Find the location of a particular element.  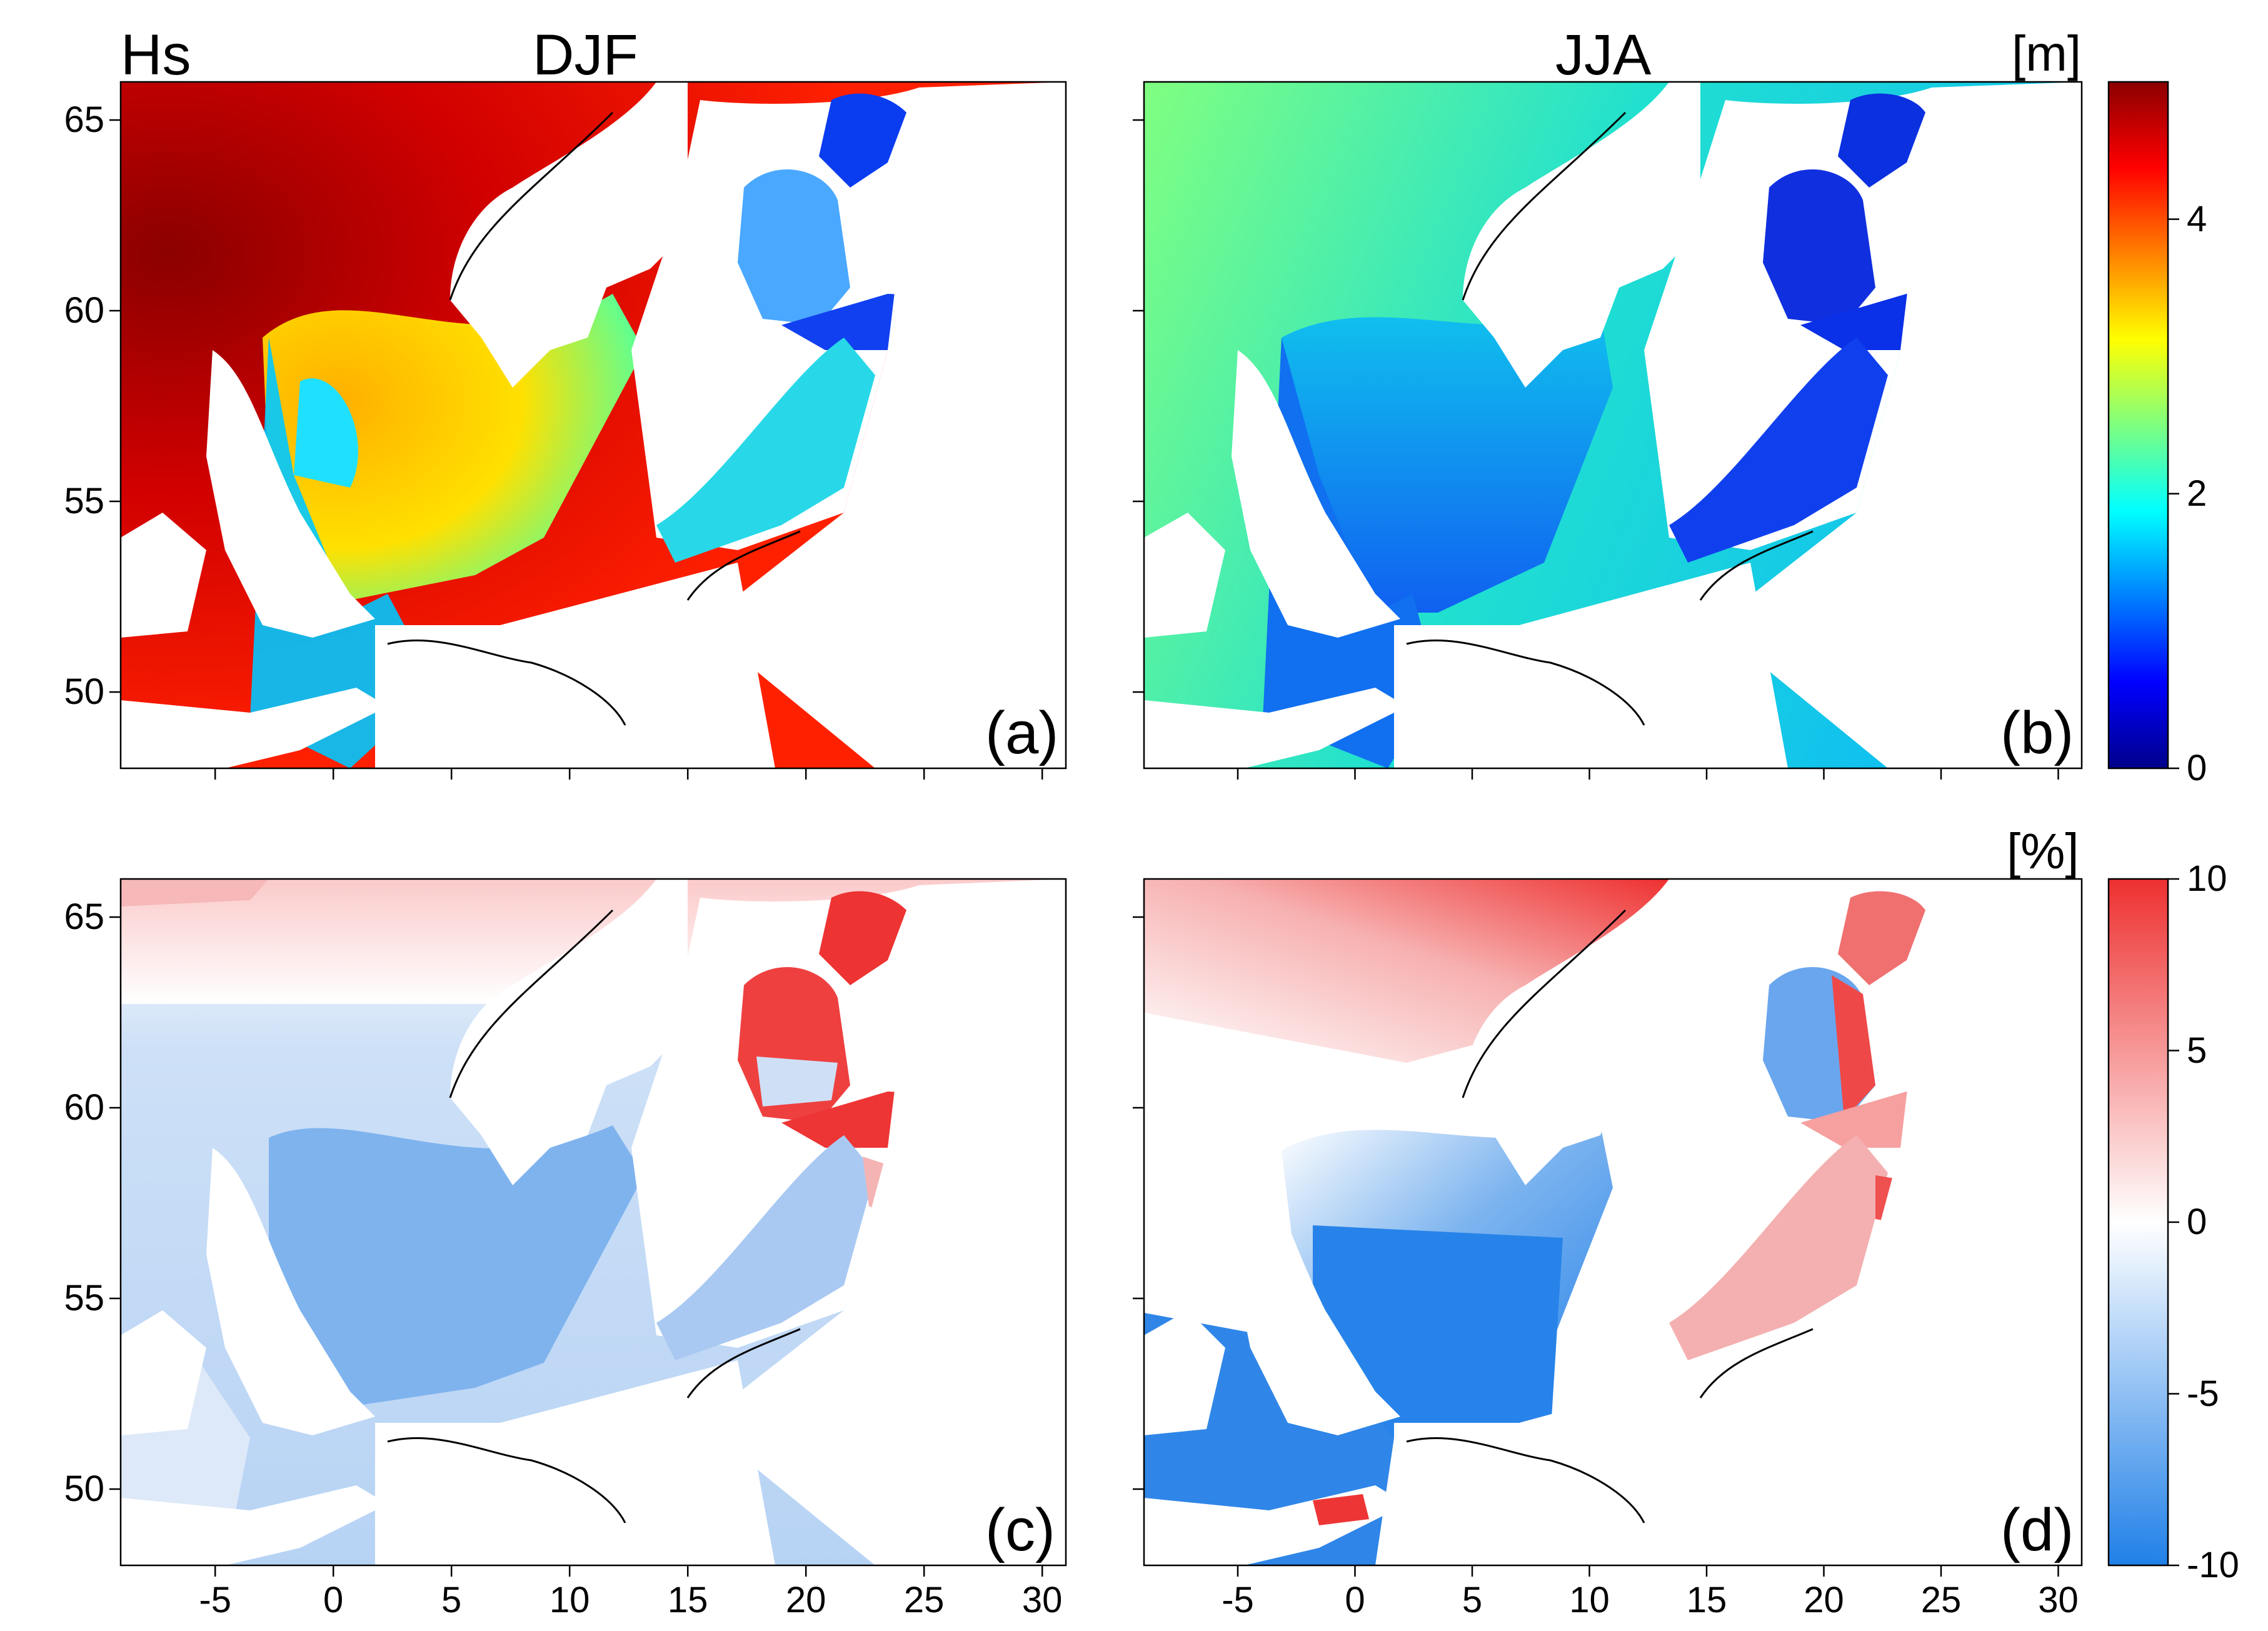

season-label-left: DJF is located at coordinates (585, 55).